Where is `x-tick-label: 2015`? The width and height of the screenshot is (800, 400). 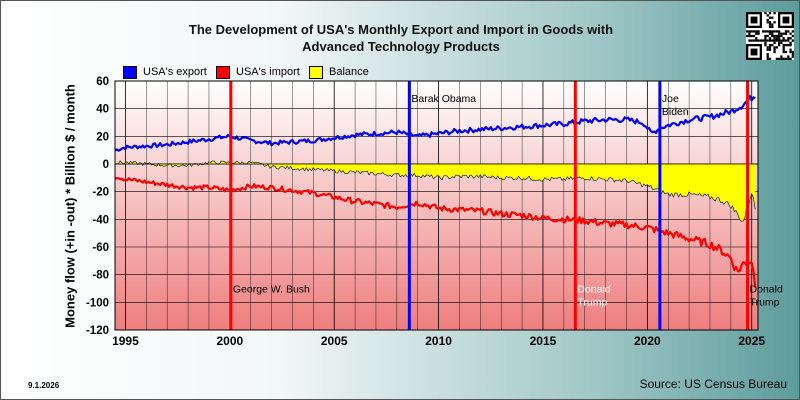
x-tick-label: 2015 is located at coordinates (543, 341).